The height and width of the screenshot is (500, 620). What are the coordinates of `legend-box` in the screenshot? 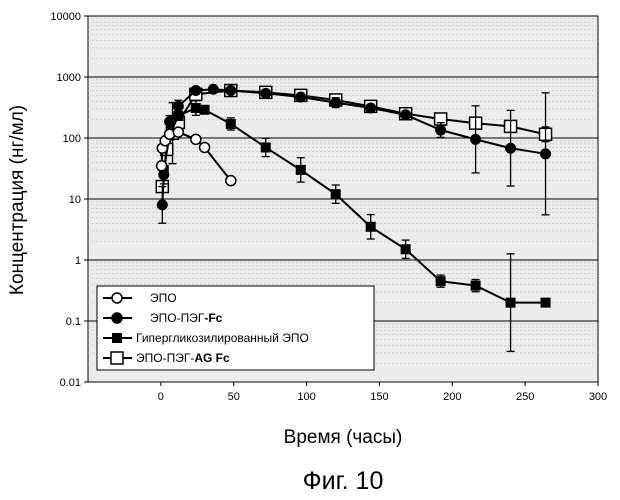 It's located at (235, 328).